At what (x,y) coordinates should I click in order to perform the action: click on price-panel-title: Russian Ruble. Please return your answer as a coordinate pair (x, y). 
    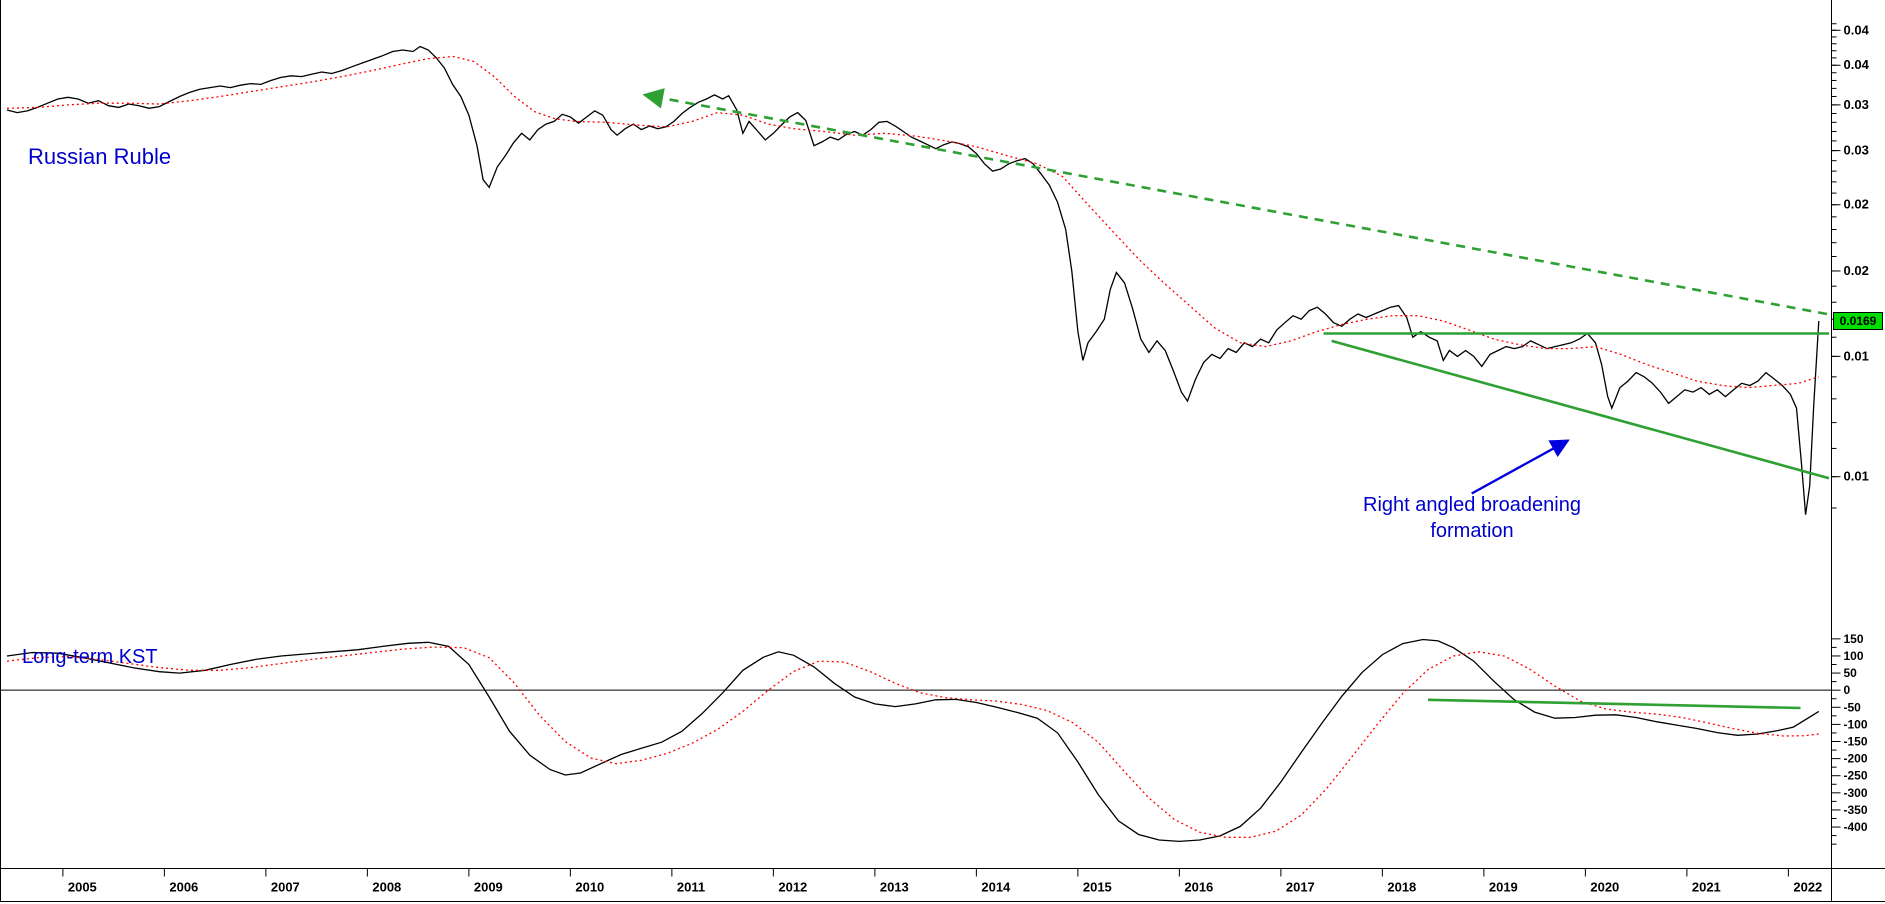
    Looking at the image, I should click on (100, 156).